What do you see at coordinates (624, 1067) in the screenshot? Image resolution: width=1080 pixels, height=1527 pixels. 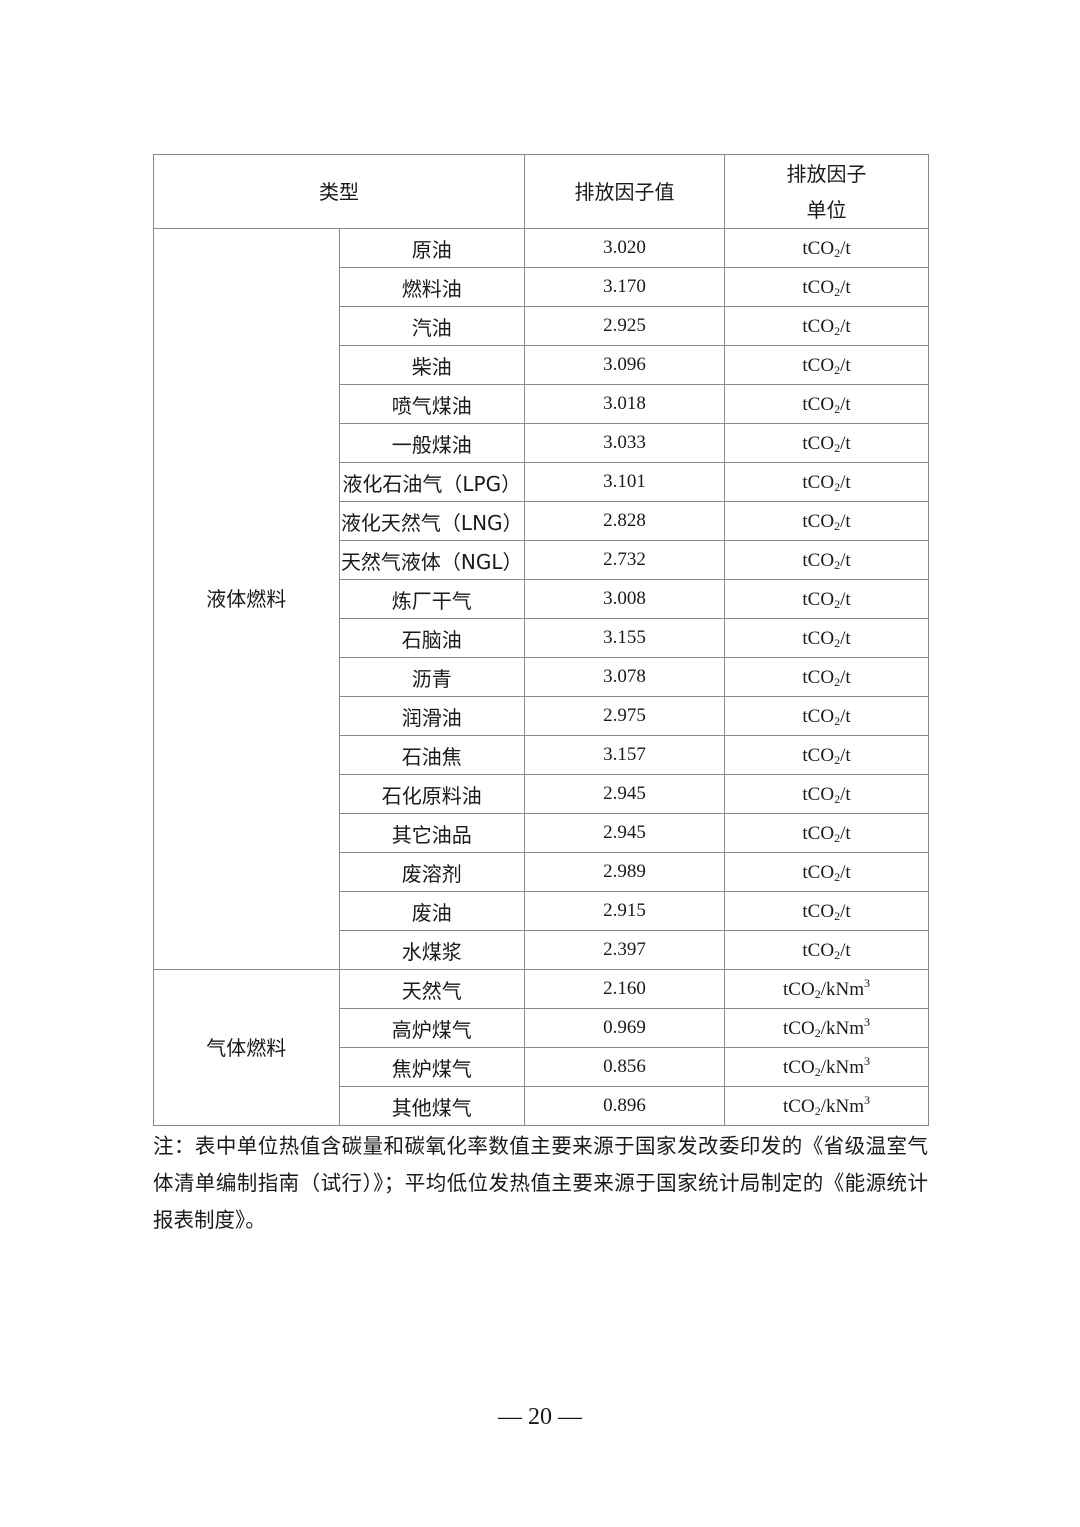 I see `factor-value: 0.856` at bounding box center [624, 1067].